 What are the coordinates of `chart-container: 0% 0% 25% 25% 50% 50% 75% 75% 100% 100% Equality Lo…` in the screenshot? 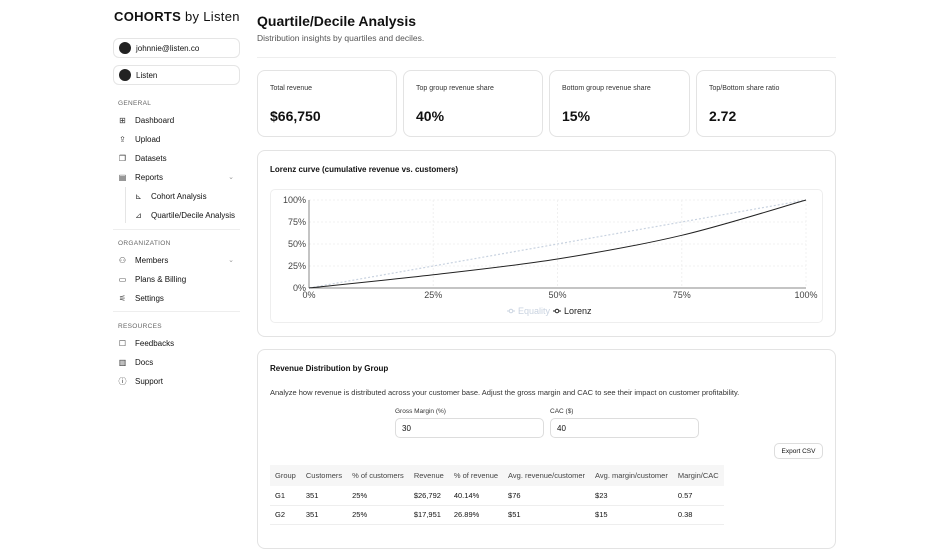 It's located at (546, 256).